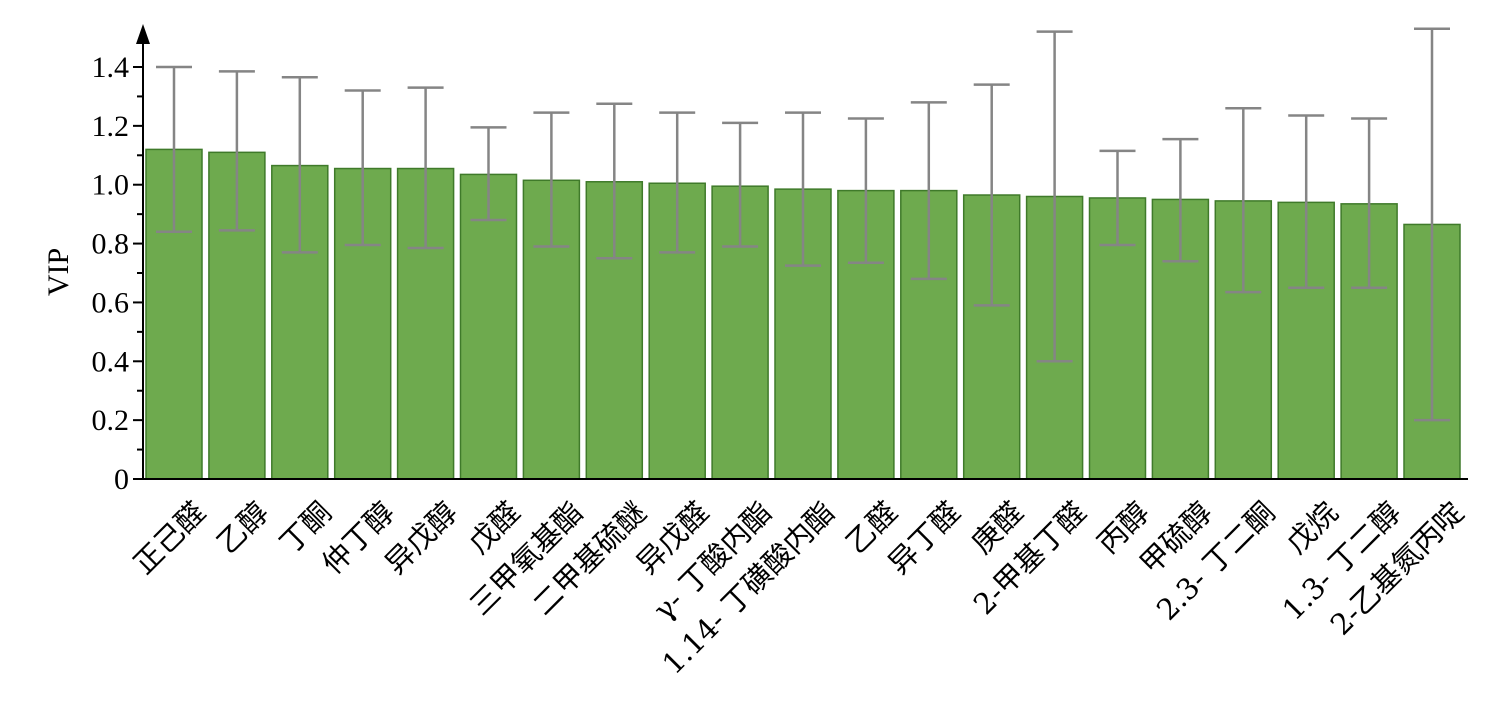 This screenshot has width=1512, height=705. Describe the element at coordinates (111, 244) in the screenshot. I see `y-tick-label: 0.8` at that location.